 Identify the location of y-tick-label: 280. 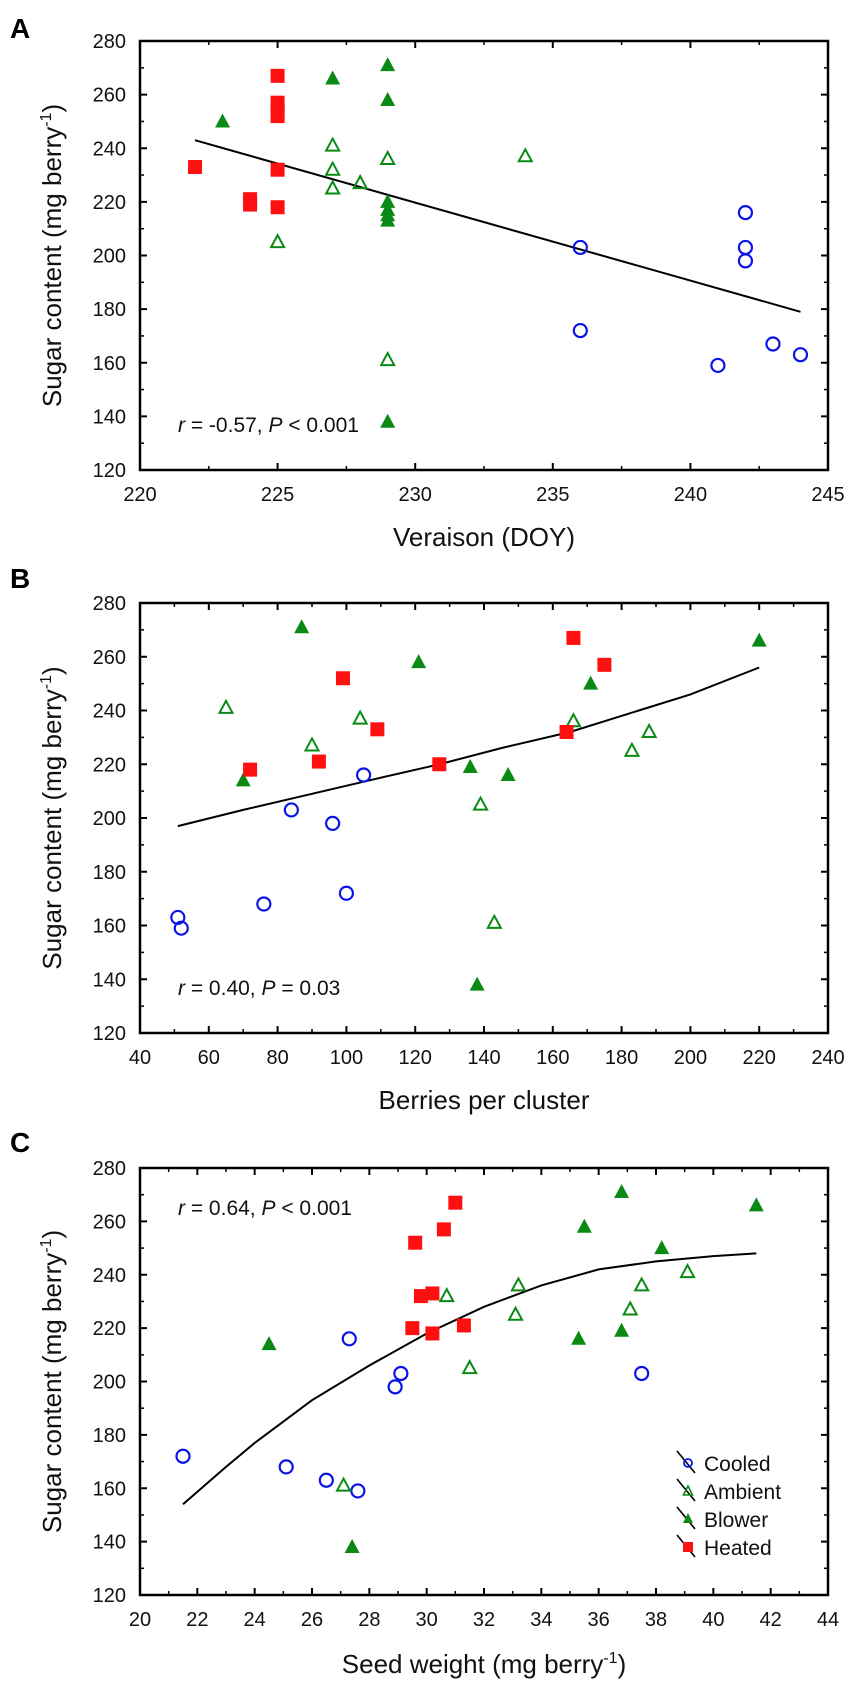
(109, 1169).